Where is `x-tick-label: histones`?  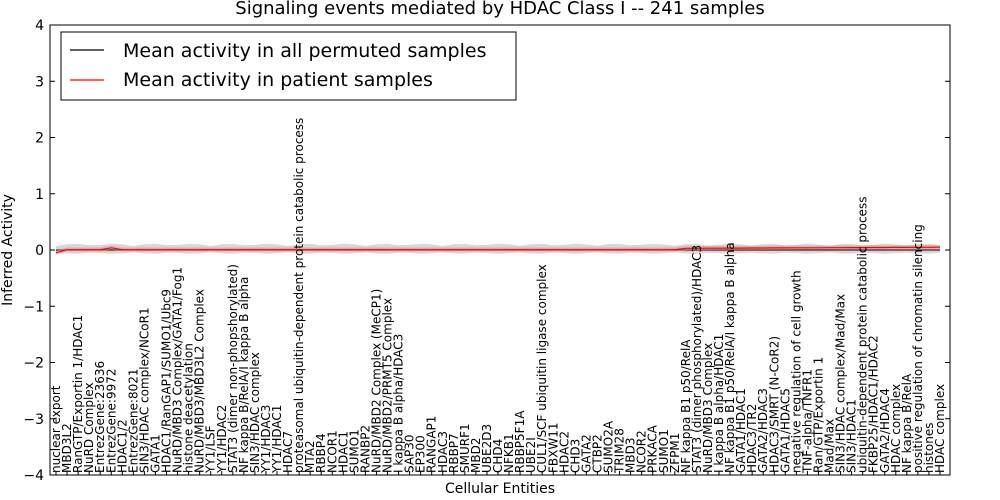 x-tick-label: histones is located at coordinates (929, 448).